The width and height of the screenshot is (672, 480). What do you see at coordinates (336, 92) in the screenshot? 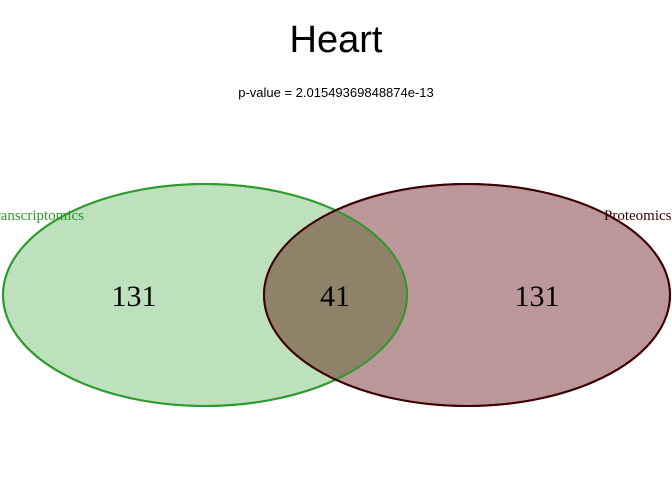
I see `p-value-subtitle: p-value = 2.01549369848874e-13` at bounding box center [336, 92].